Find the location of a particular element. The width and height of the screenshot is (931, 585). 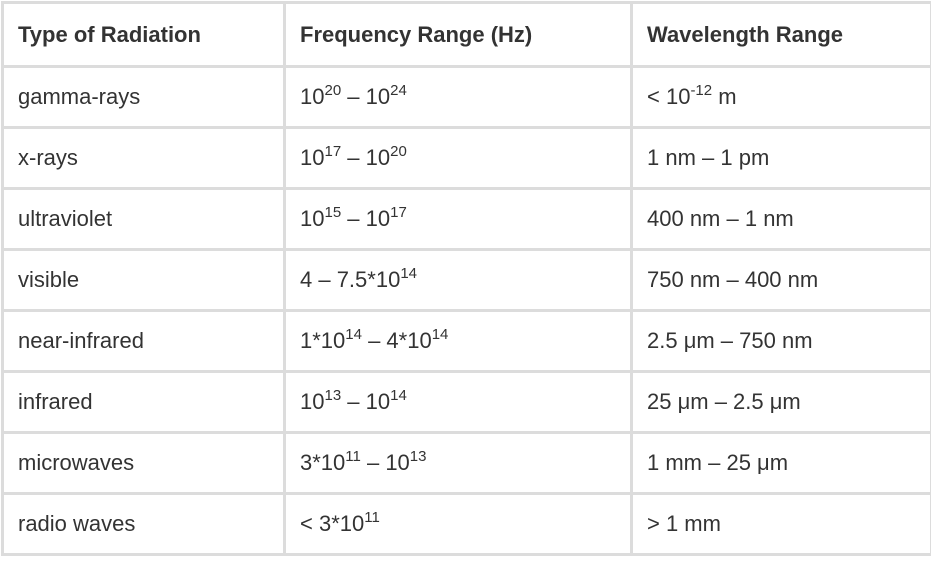

text-run: < 3*10 is located at coordinates (332, 523).